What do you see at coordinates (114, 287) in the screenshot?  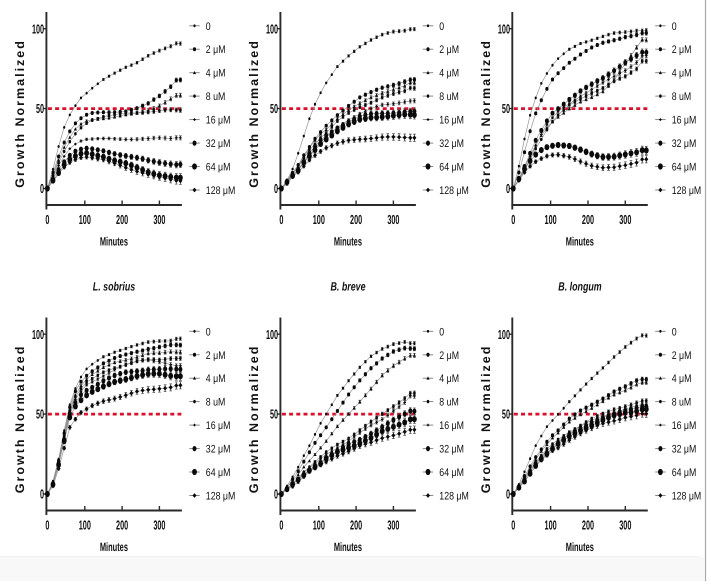 I see `svg-text: L. sobrius` at bounding box center [114, 287].